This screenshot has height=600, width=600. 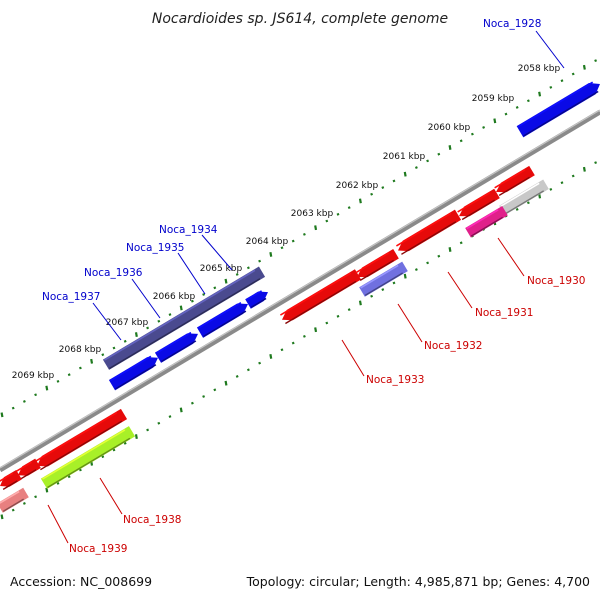 I want to click on gene-noca-1938, so click(x=88, y=457).